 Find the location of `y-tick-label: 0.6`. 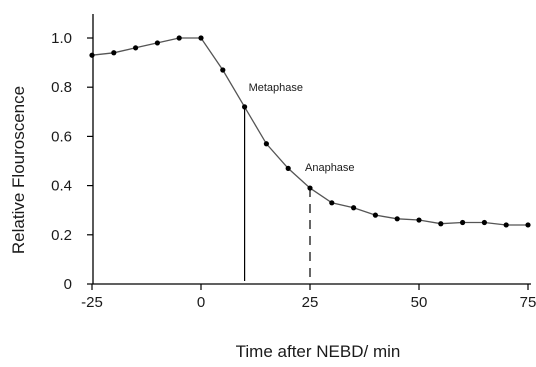

y-tick-label: 0.6 is located at coordinates (61, 136).